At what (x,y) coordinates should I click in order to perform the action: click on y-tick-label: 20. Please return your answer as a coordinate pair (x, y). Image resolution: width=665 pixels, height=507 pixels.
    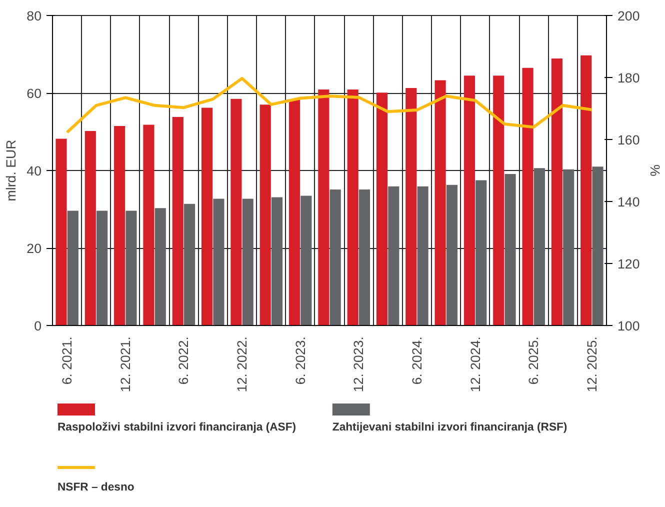
    Looking at the image, I should click on (34, 248).